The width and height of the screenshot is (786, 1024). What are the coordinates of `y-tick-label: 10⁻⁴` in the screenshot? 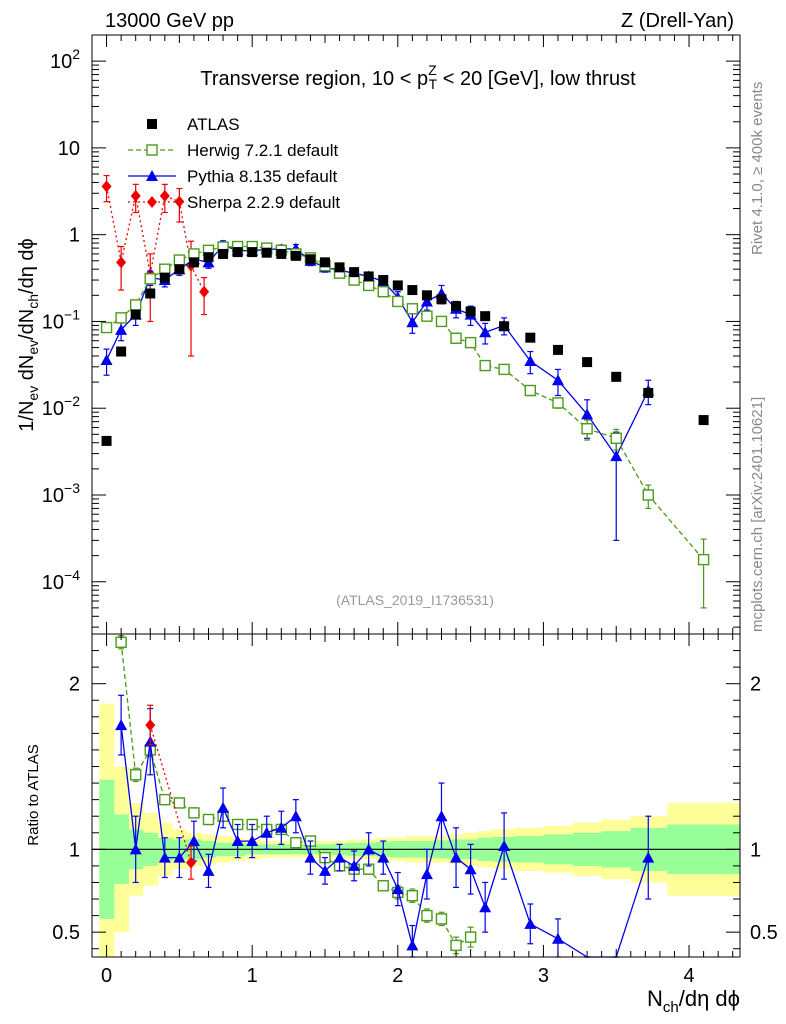 It's located at (61, 580).